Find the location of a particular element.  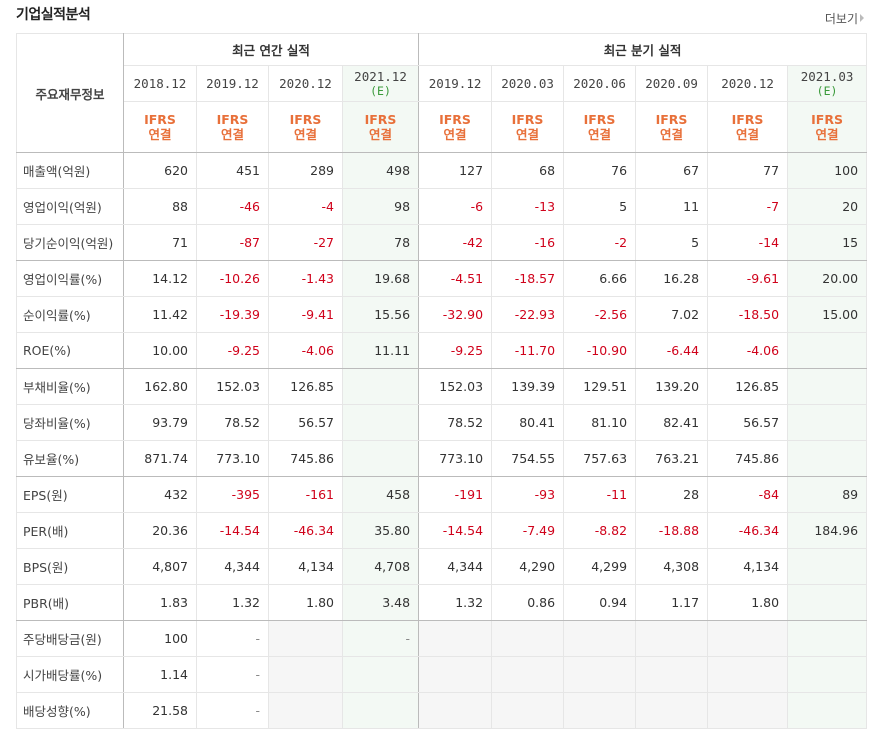

period-label: 2020.06 is located at coordinates (599, 83).